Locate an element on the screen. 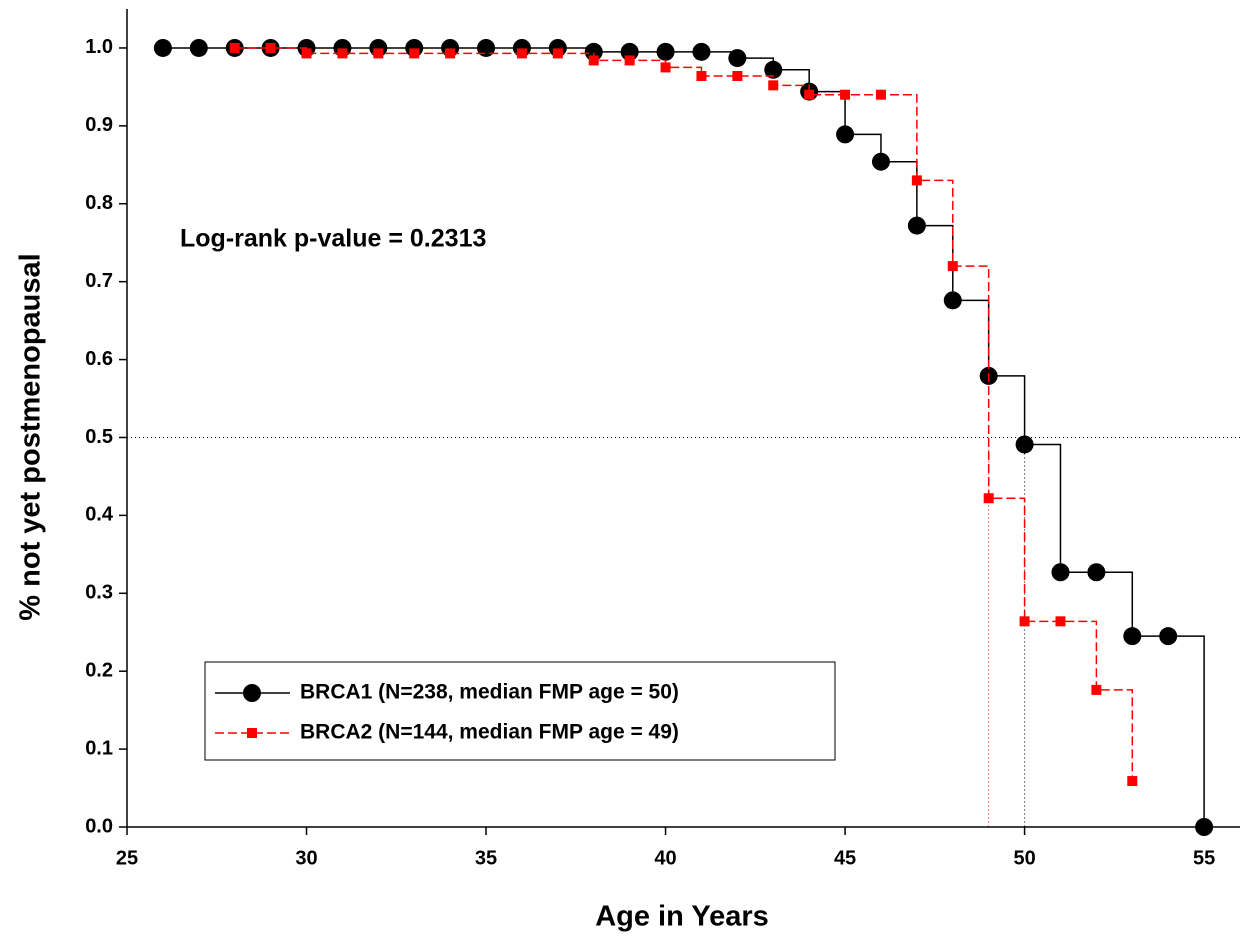  legend-box is located at coordinates (520, 711).